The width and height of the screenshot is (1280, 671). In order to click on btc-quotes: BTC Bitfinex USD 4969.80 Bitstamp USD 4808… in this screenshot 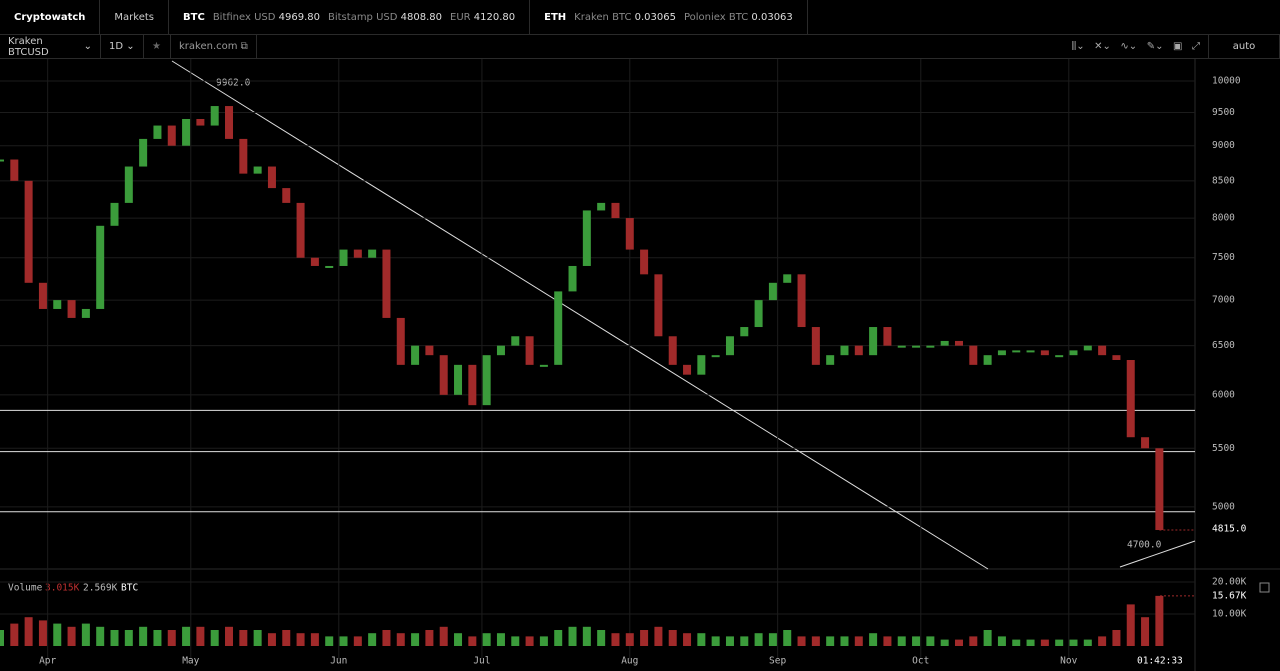, I will do `click(350, 17)`.